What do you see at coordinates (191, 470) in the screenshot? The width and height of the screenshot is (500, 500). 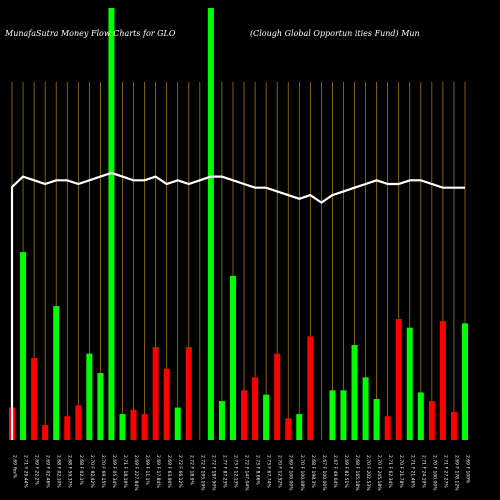 I see `x-tick-label: 2.72 F 18.9%` at bounding box center [191, 470].